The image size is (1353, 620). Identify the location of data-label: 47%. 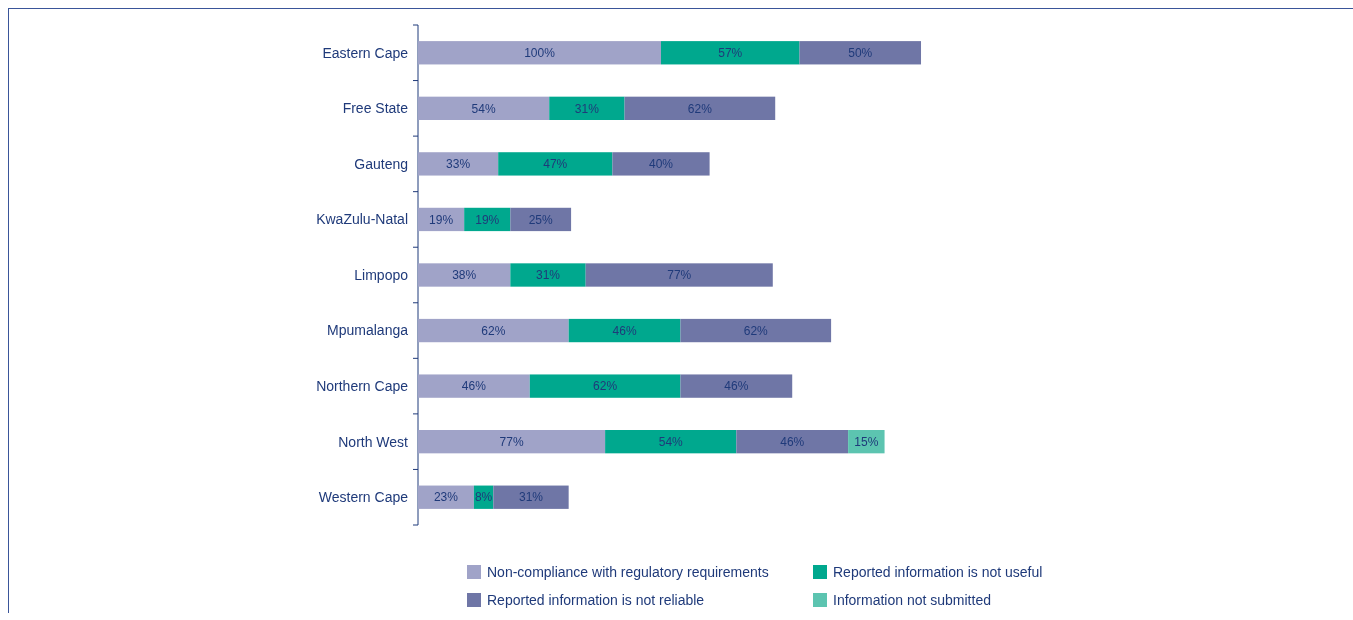
(555, 164).